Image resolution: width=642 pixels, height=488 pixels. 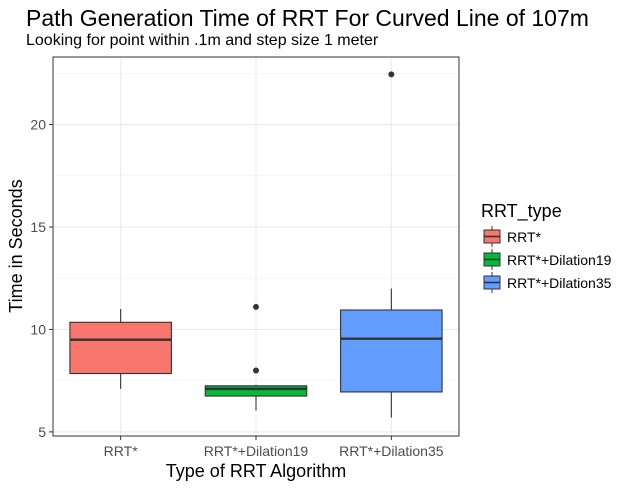 I want to click on legend-label: RRT*, so click(x=524, y=237).